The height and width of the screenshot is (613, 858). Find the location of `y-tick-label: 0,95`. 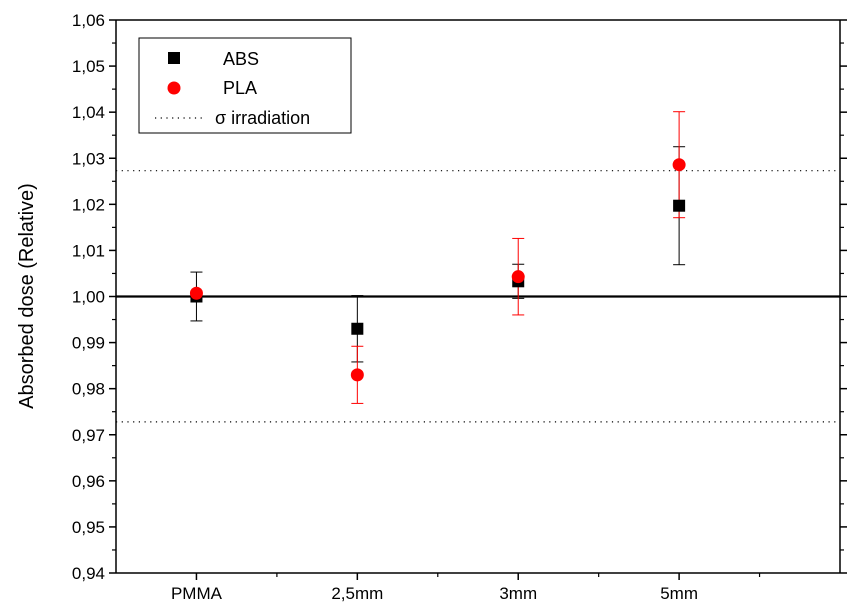

y-tick-label: 0,95 is located at coordinates (88, 527).